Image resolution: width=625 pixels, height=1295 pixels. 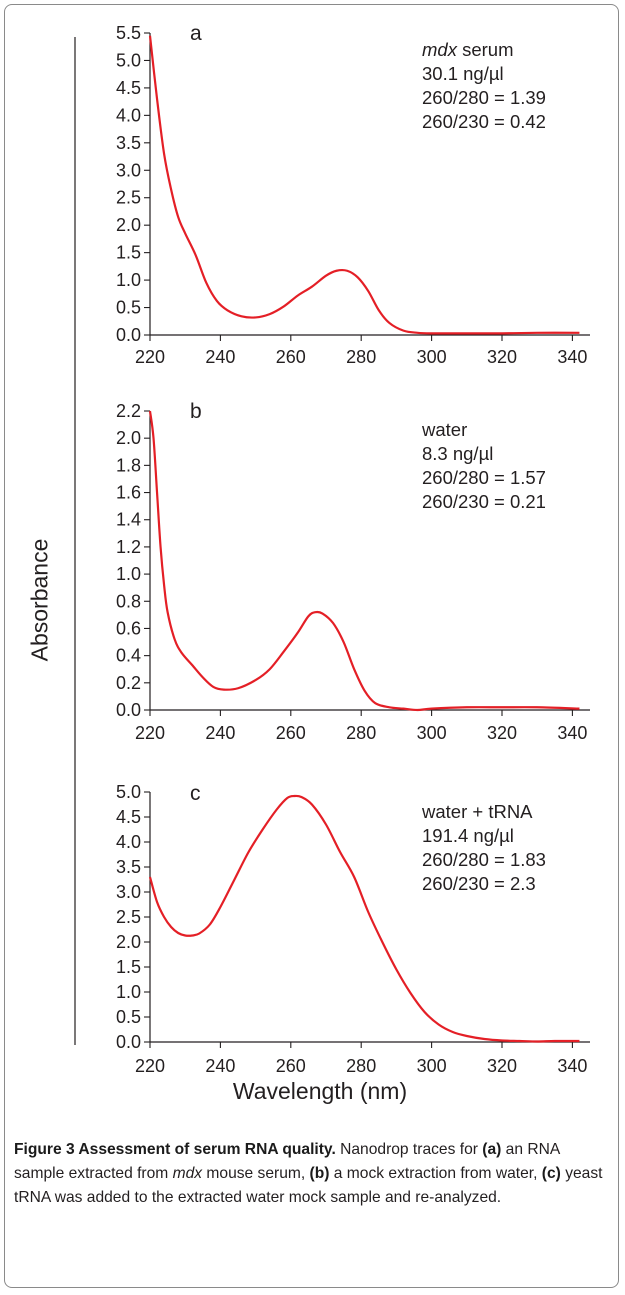 I want to click on panel-annotation: mdx serum, so click(x=468, y=49).